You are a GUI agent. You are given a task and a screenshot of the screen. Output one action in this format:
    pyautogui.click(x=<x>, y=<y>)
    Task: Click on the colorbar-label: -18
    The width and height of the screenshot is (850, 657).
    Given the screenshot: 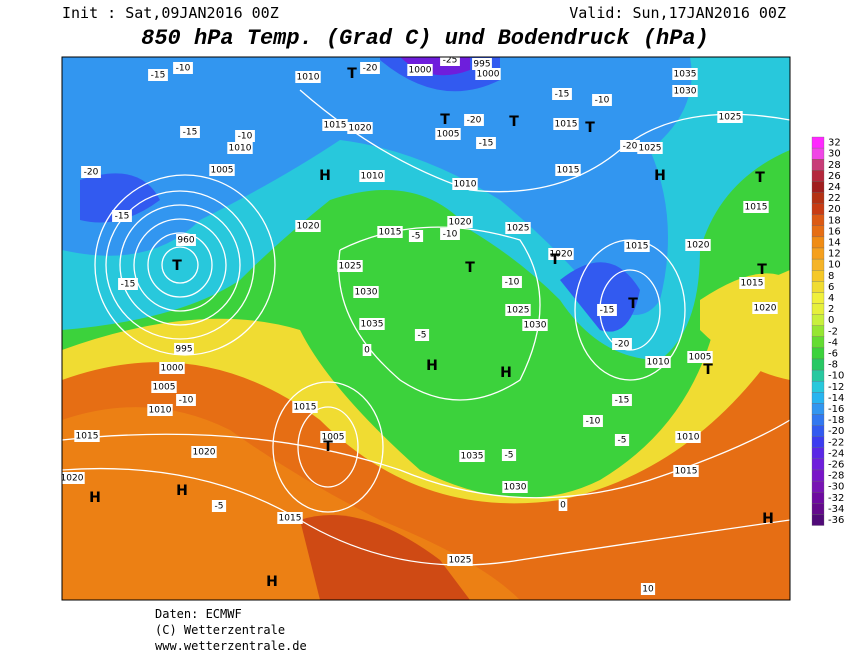 What is the action you would take?
    pyautogui.click(x=836, y=420)
    